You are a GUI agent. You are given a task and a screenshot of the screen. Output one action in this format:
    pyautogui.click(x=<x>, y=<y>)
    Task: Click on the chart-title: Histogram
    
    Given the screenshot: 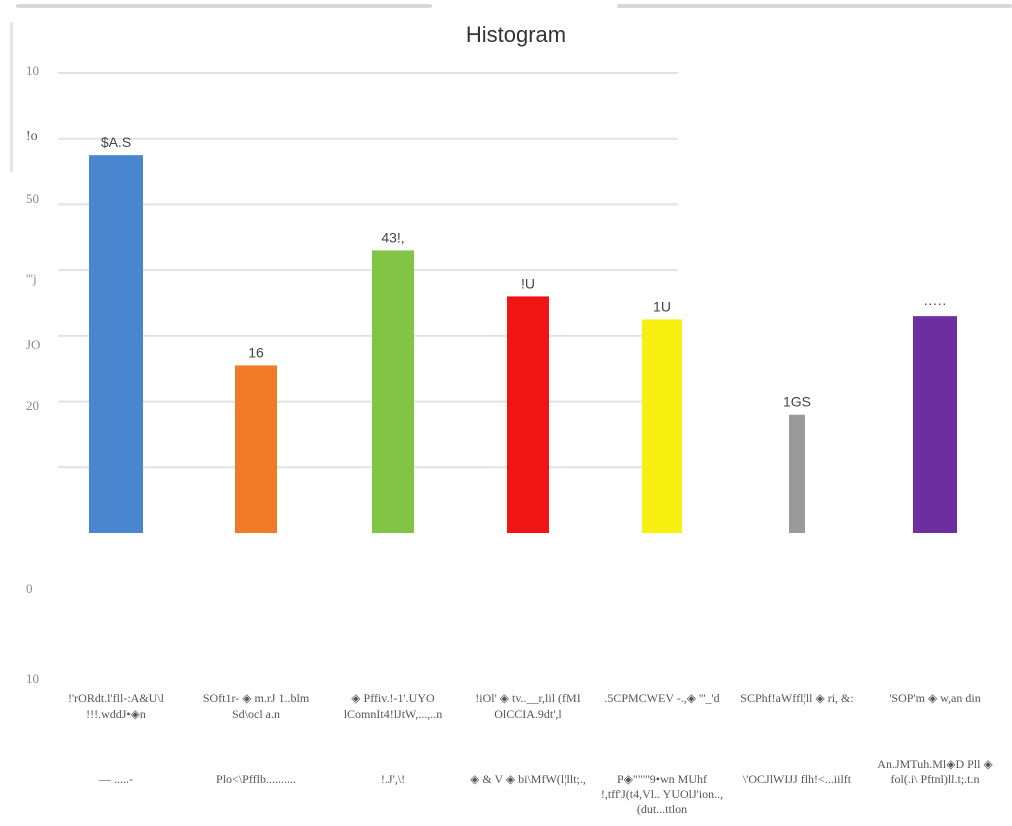 What is the action you would take?
    pyautogui.click(x=516, y=34)
    